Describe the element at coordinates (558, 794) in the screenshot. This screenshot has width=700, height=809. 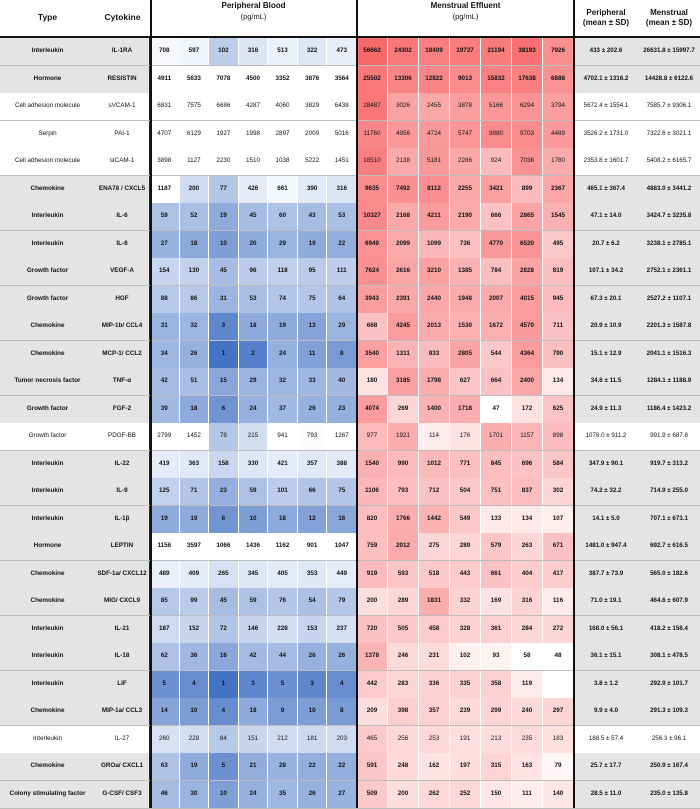
I see `menstrual-value-cell: 140` at that location.